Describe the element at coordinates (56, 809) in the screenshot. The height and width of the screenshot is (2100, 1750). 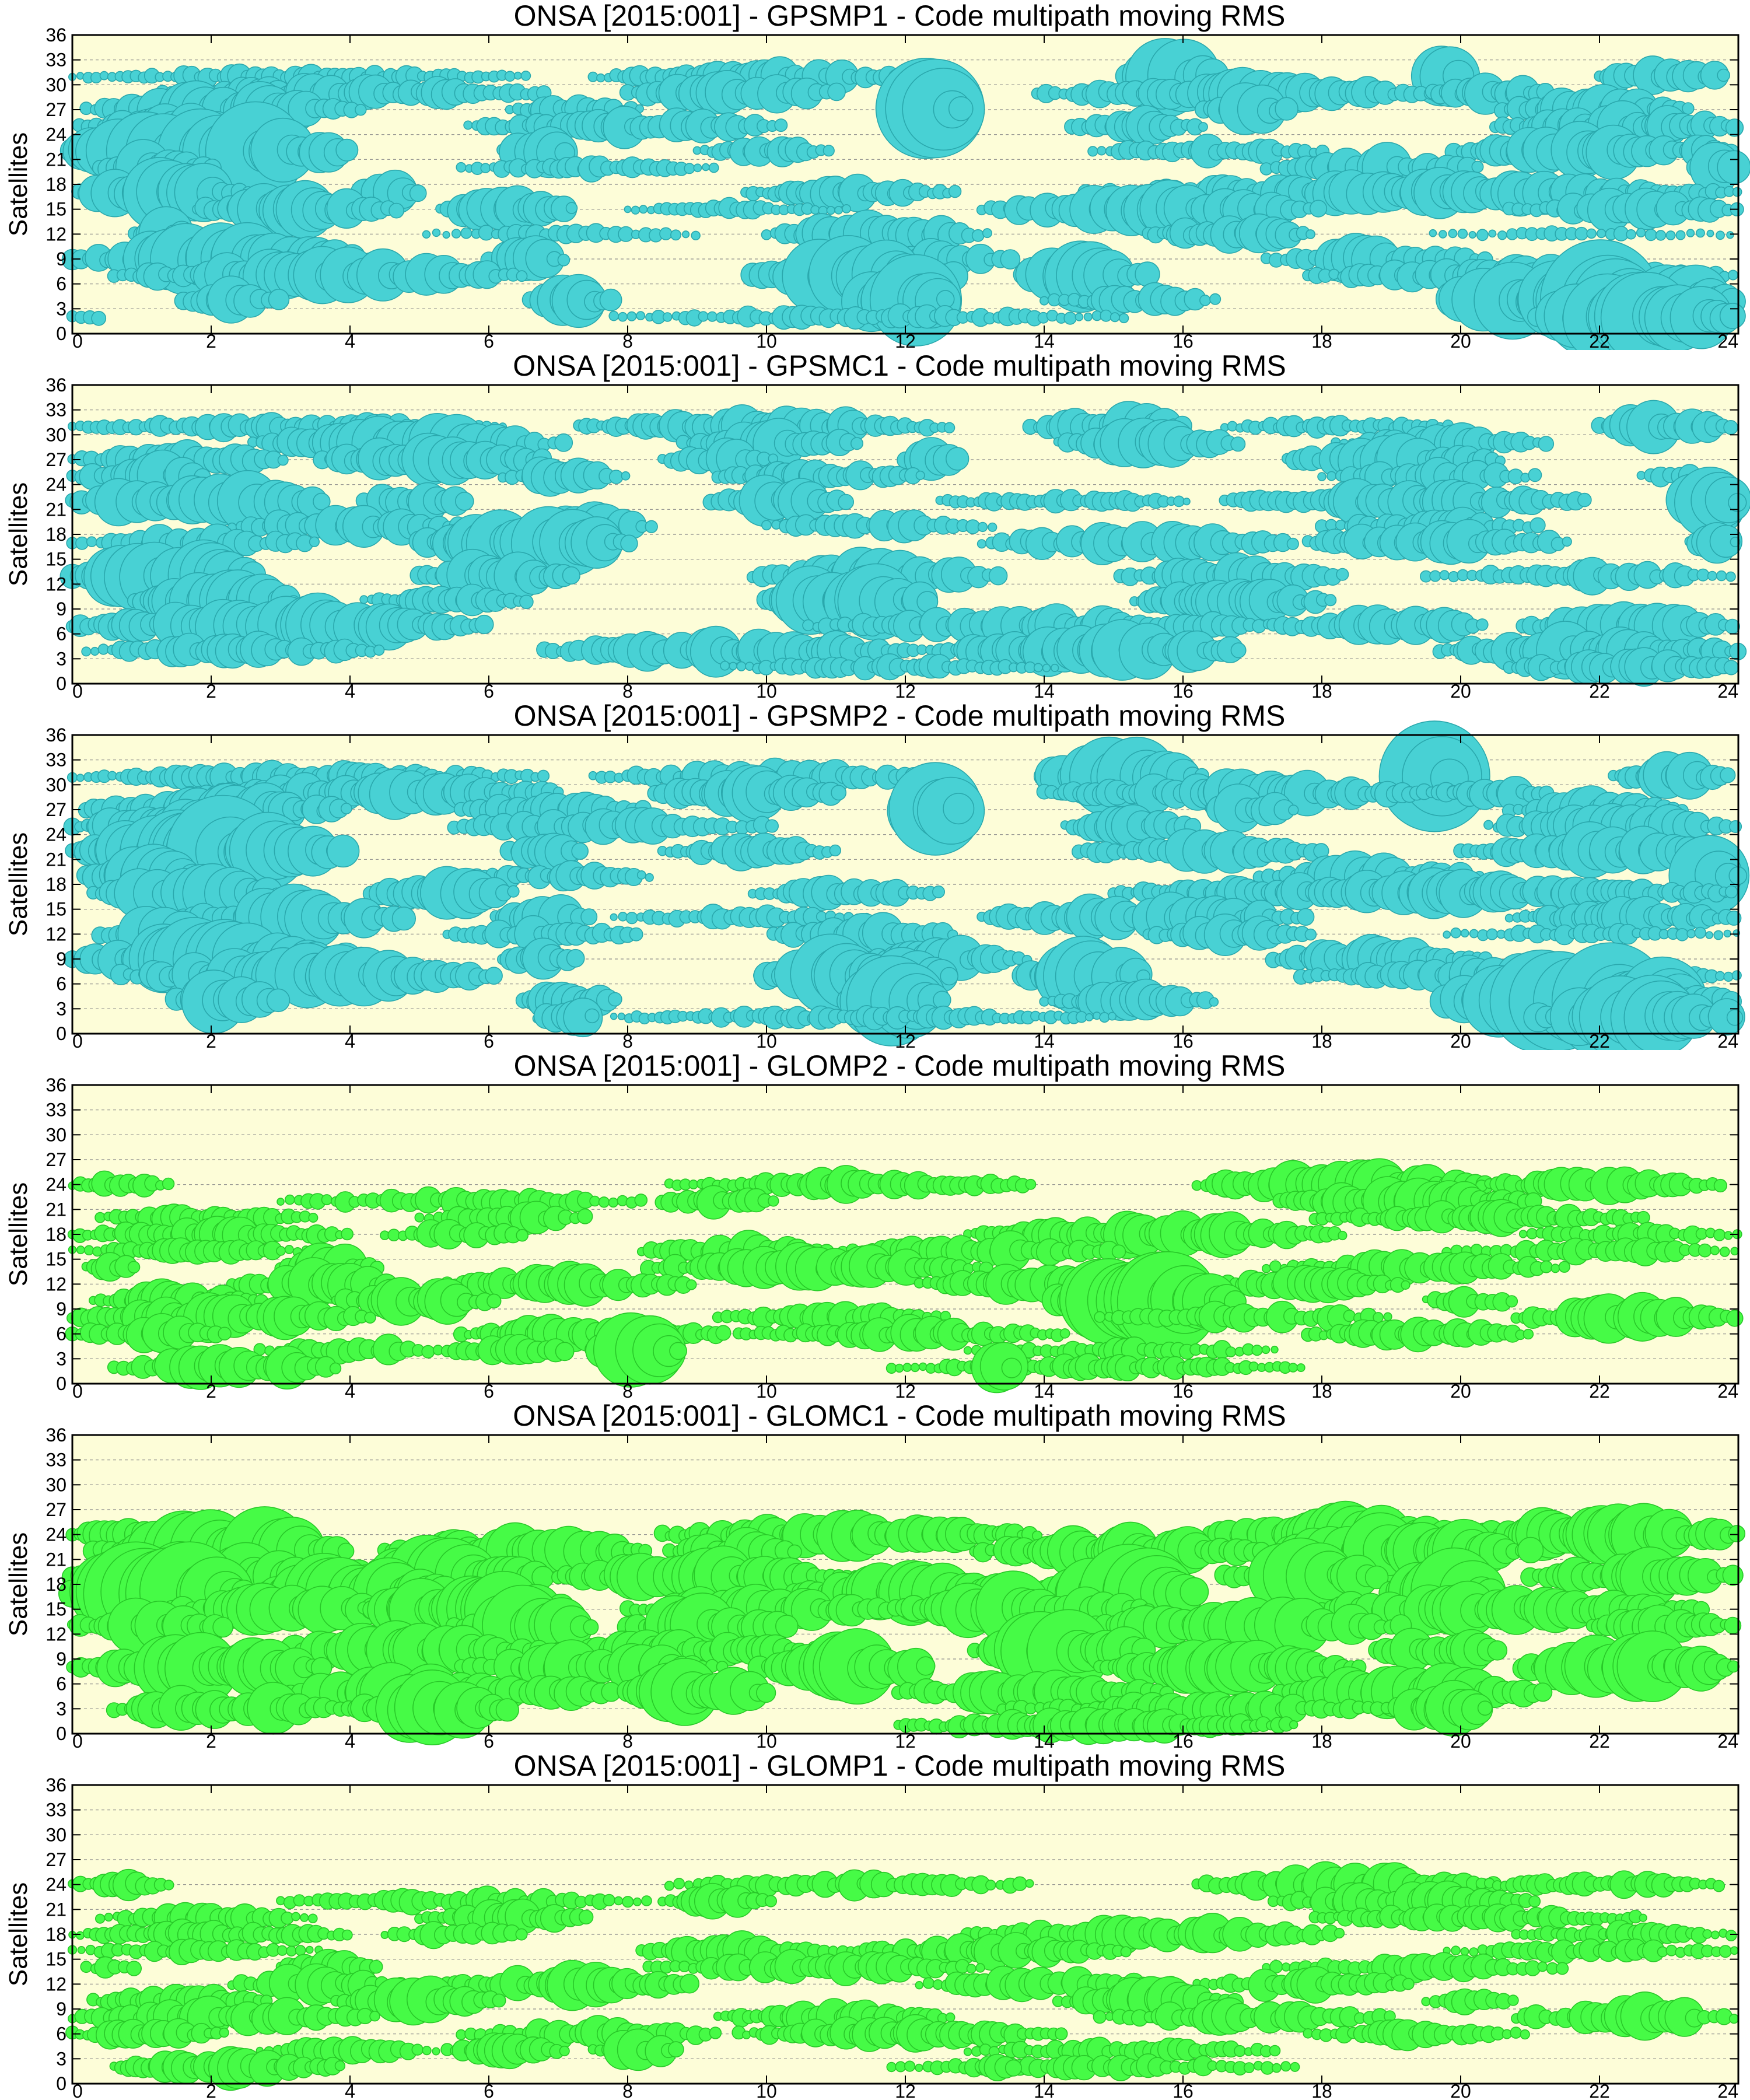
I see `y-tick-label: 27` at that location.